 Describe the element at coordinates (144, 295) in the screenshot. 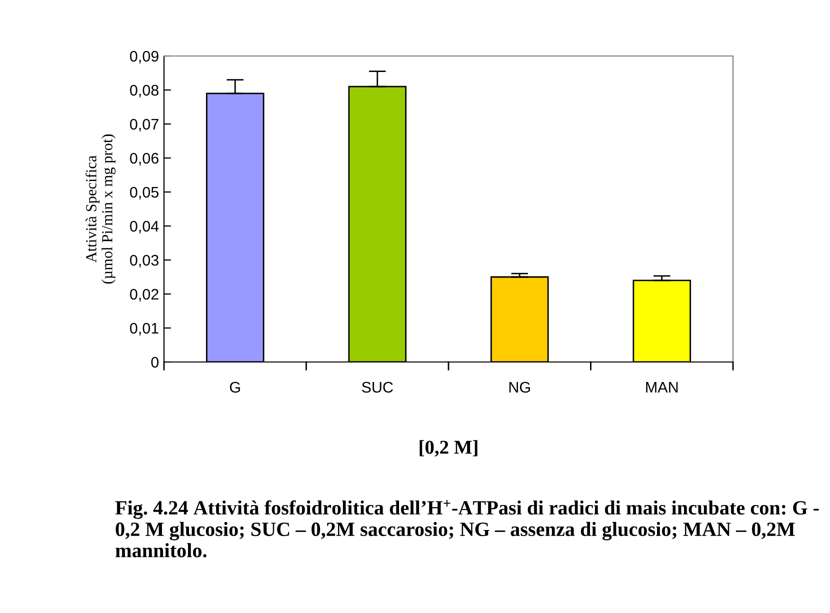

I see `y-tick-label: 0,02` at that location.